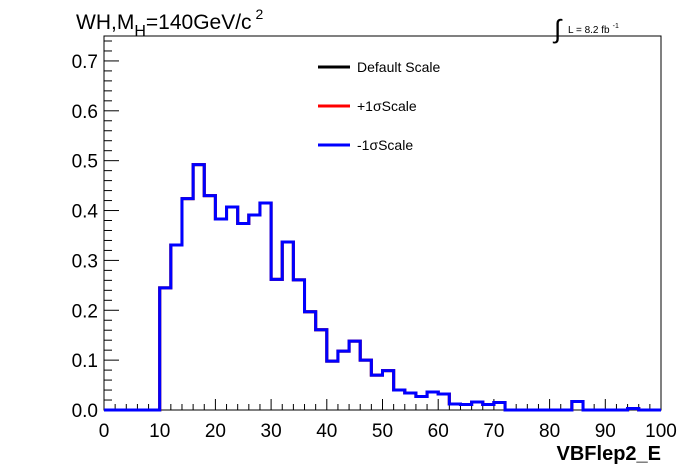 The height and width of the screenshot is (472, 696). I want to click on x-tick-label: 0, so click(104, 431).